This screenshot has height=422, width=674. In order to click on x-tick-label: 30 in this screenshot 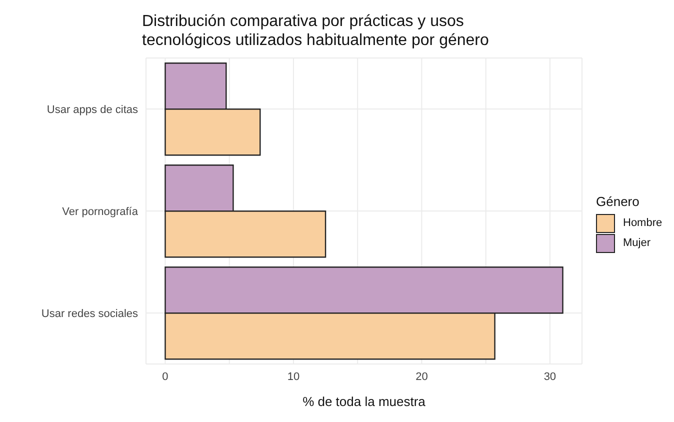, I will do `click(550, 376)`.